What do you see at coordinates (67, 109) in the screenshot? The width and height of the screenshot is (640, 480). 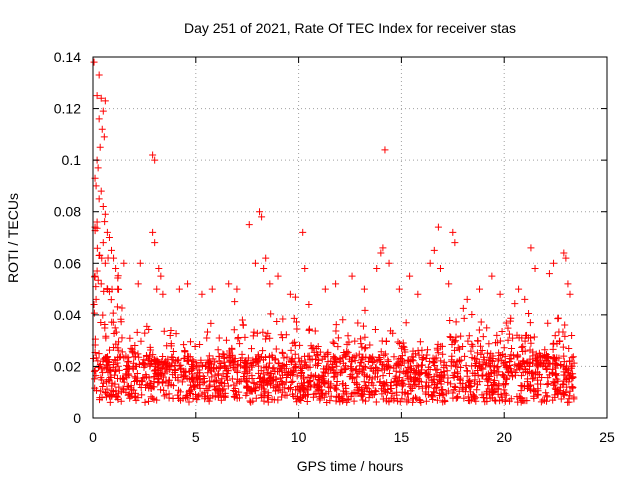 I see `y-tick-label: 0.12` at bounding box center [67, 109].